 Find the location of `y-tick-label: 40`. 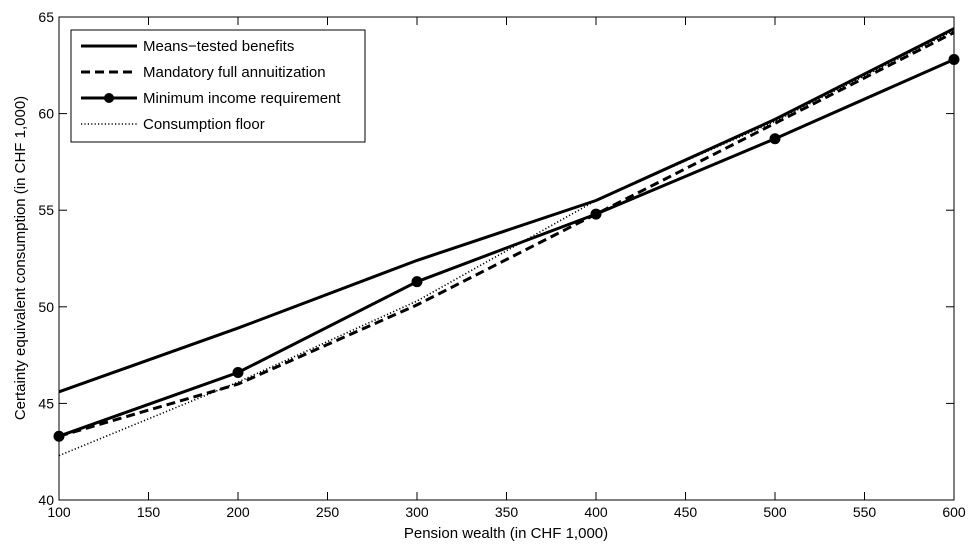

y-tick-label: 40 is located at coordinates (46, 500).